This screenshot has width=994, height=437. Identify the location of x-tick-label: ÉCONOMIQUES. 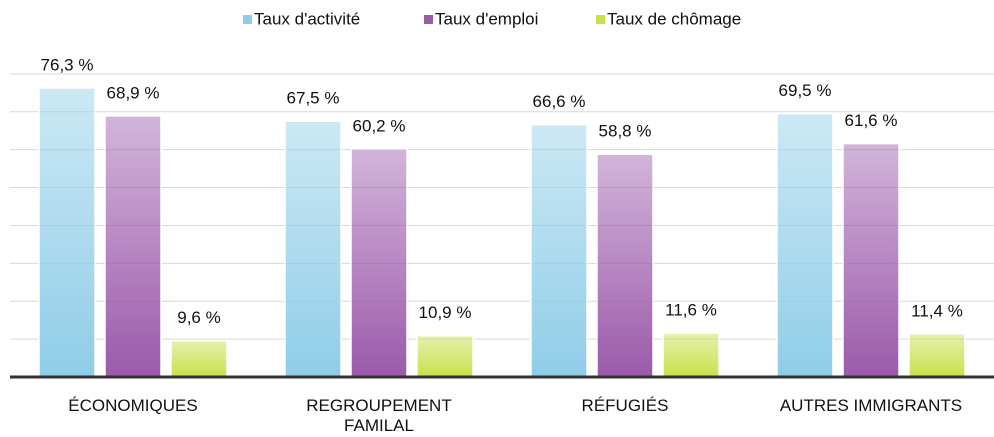
(133, 405).